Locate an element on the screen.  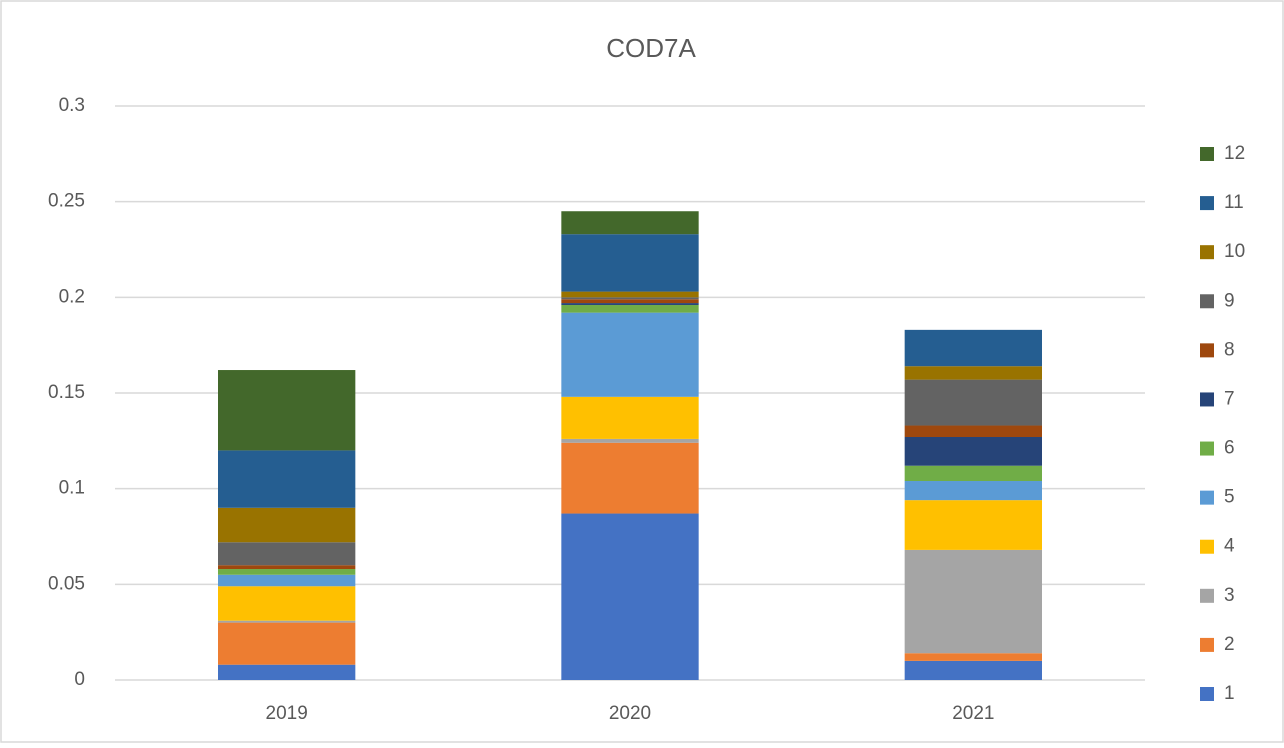
legend-label: 11 is located at coordinates (1234, 202).